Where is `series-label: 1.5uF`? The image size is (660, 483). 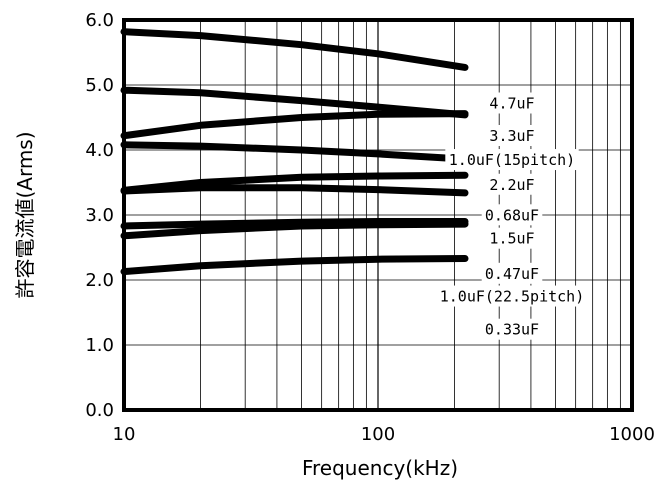
series-label: 1.5uF is located at coordinates (511, 239).